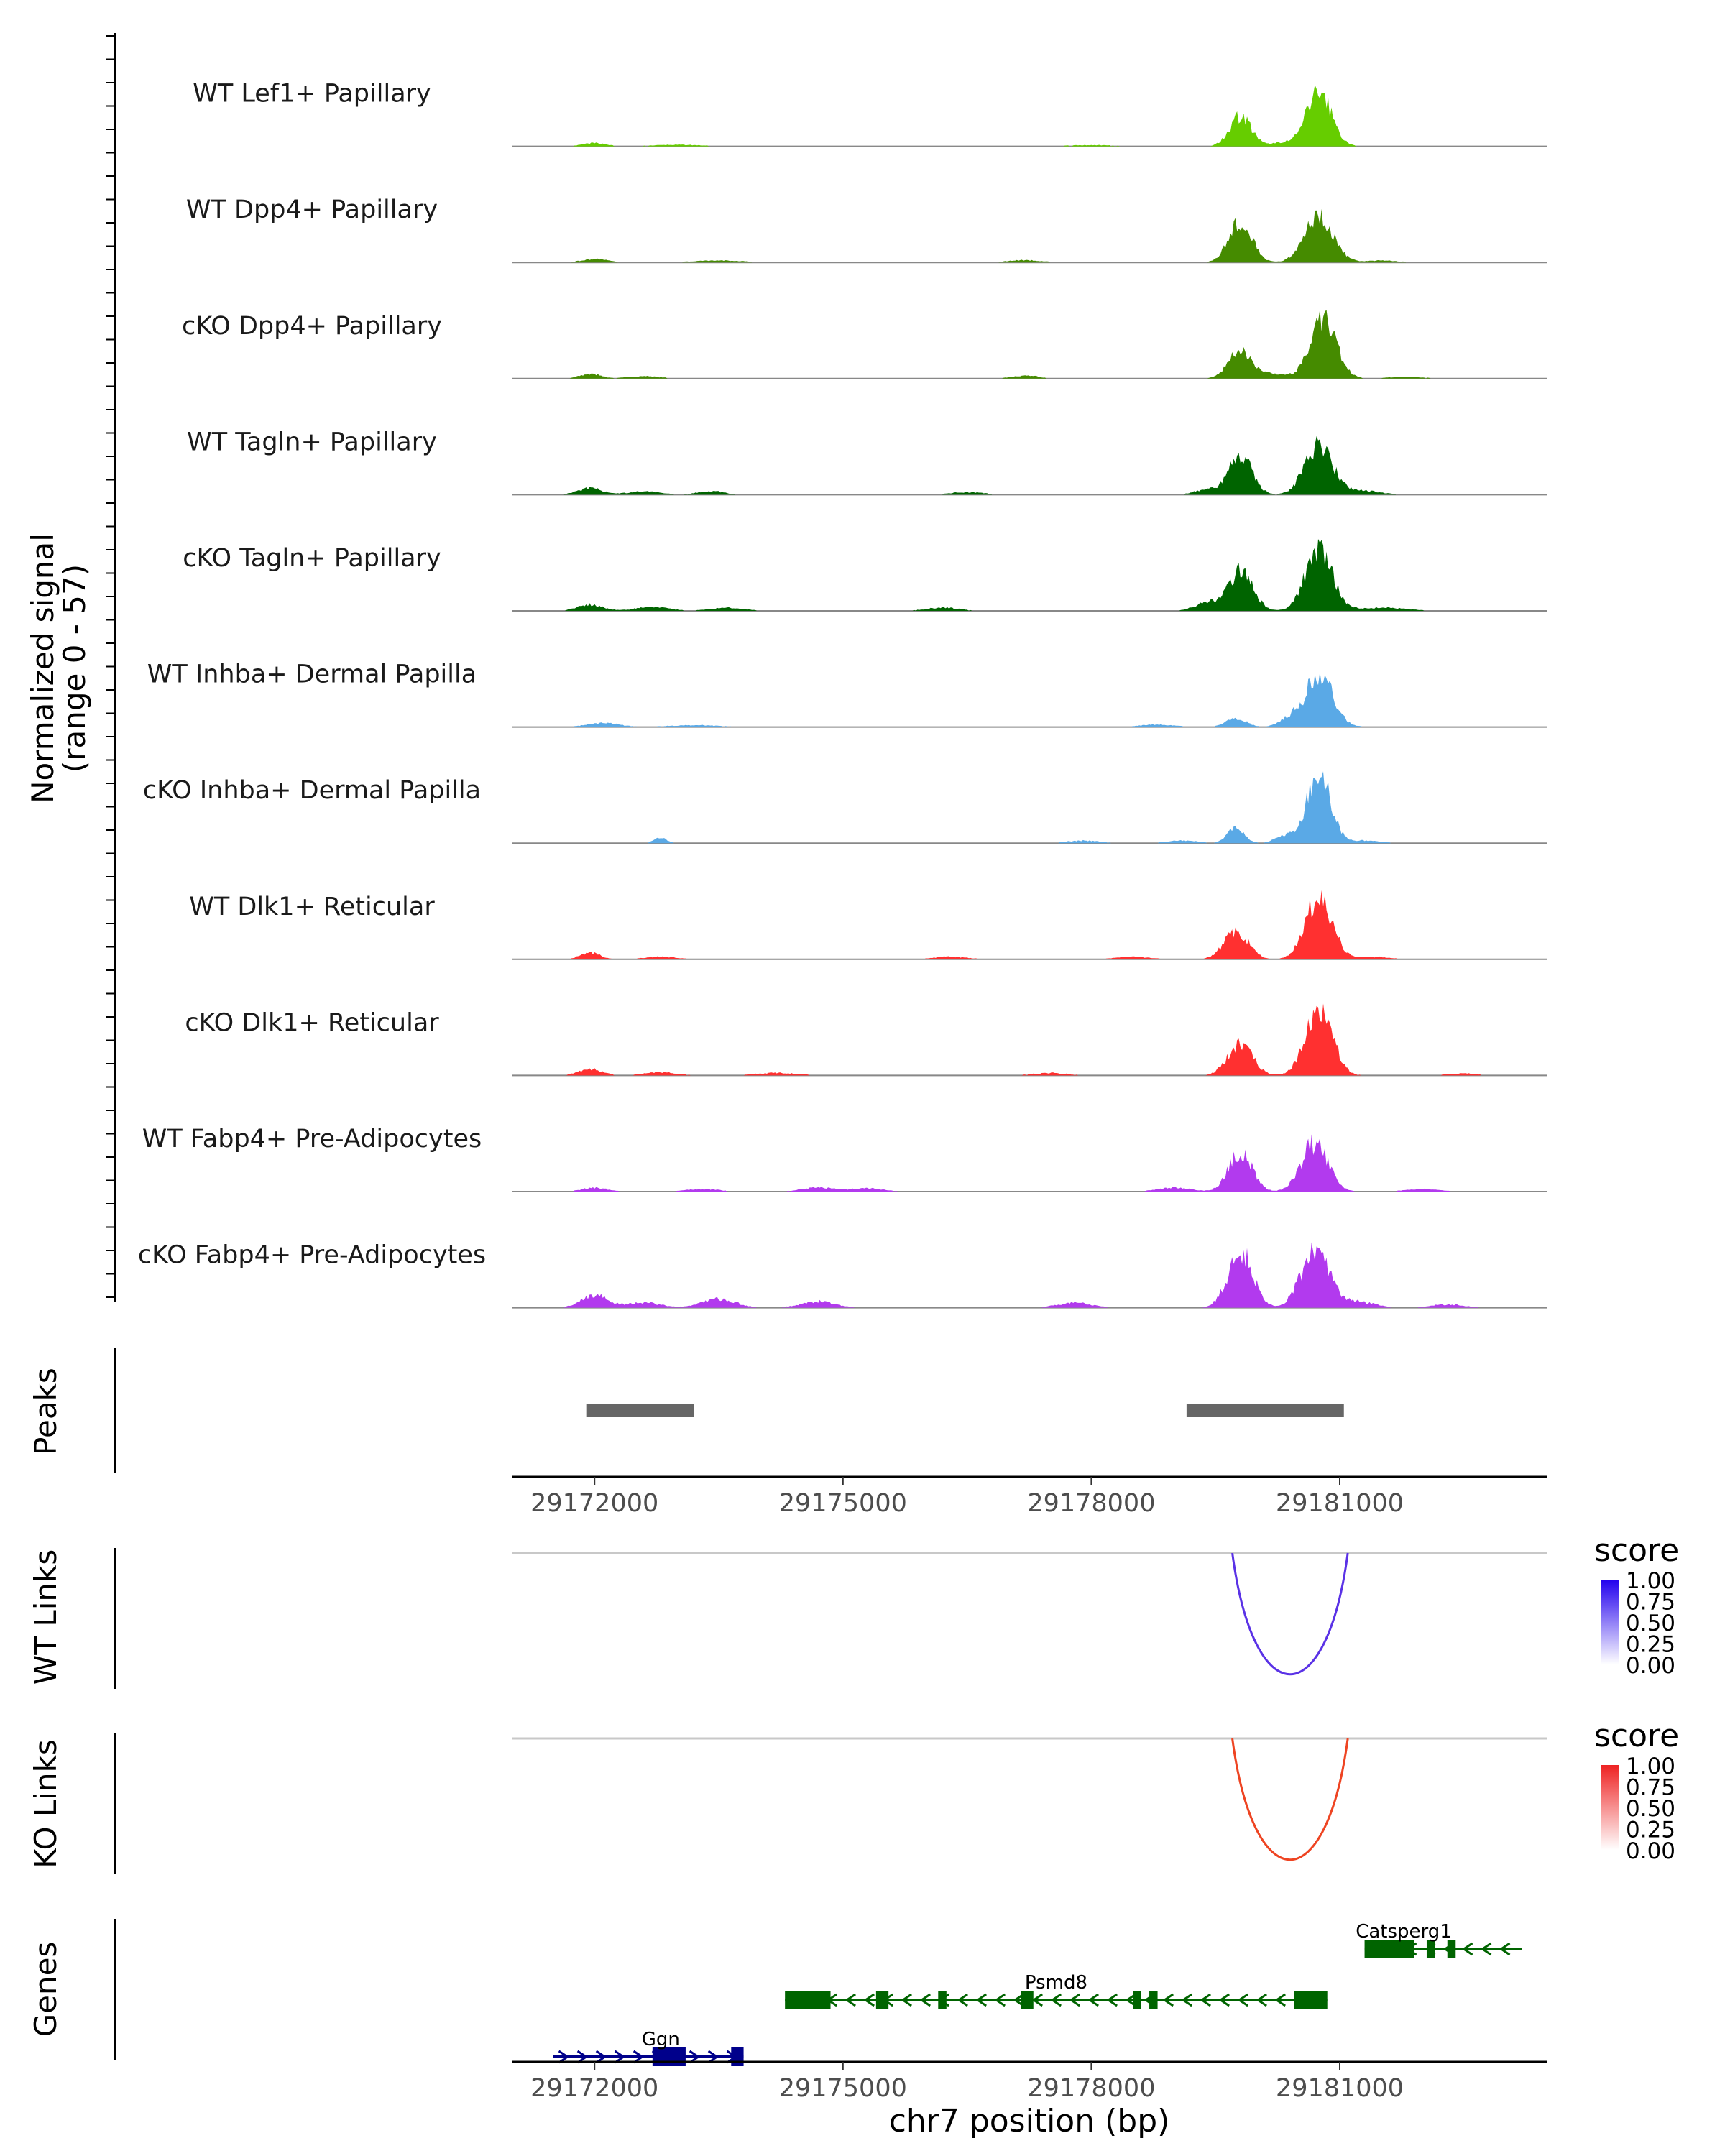 The image size is (1725, 2156). What do you see at coordinates (640, 1410) in the screenshot?
I see `peak-region` at bounding box center [640, 1410].